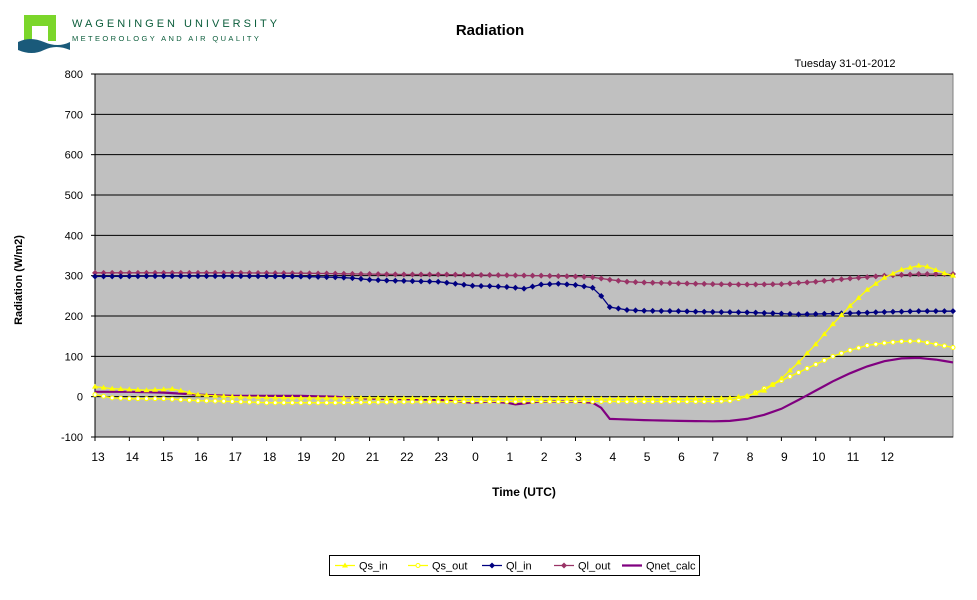  I want to click on x-tick-label: 12, so click(888, 457).